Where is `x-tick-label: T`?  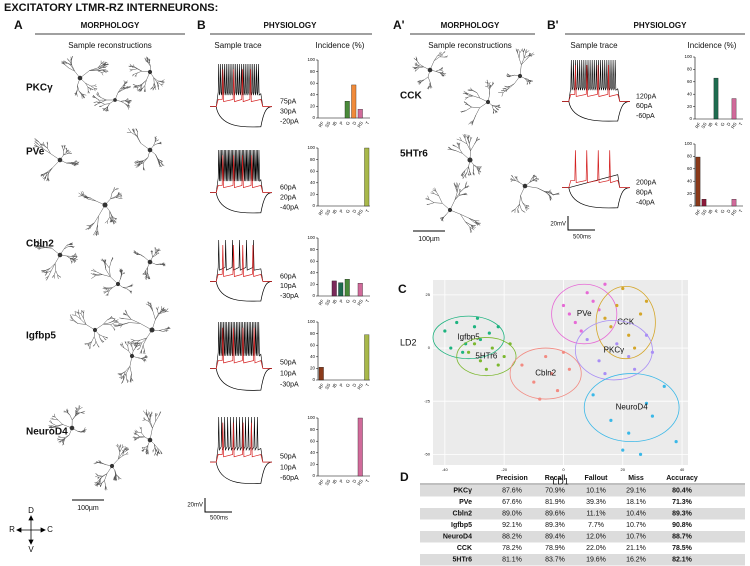
x-tick-label: T is located at coordinates (741, 210).